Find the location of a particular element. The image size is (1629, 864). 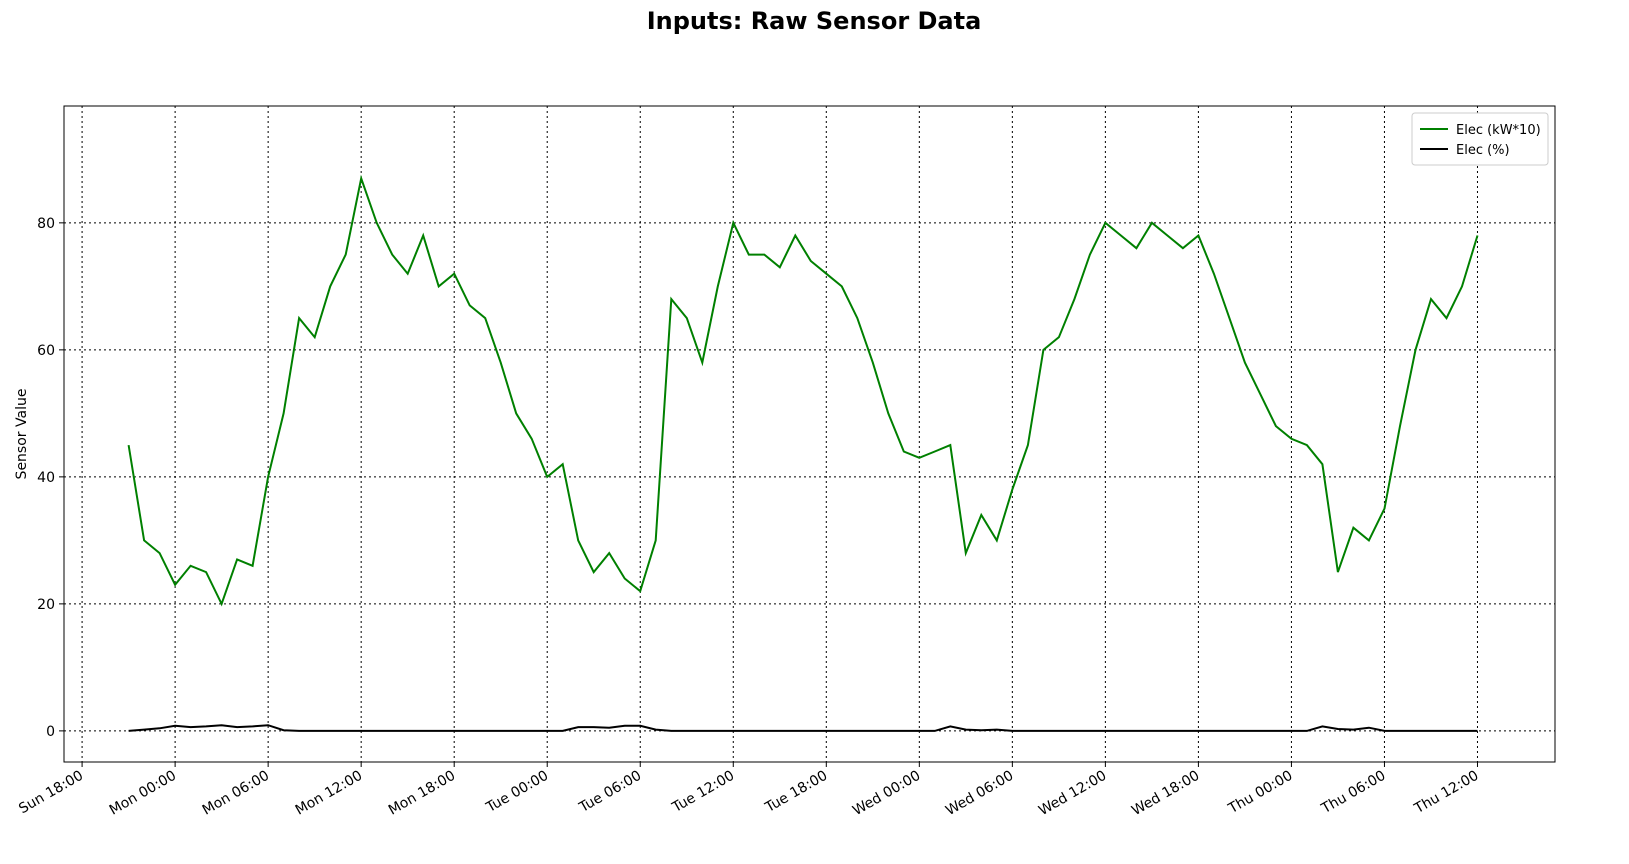

x-tick-label: Thu 12:00 is located at coordinates (1446, 793).